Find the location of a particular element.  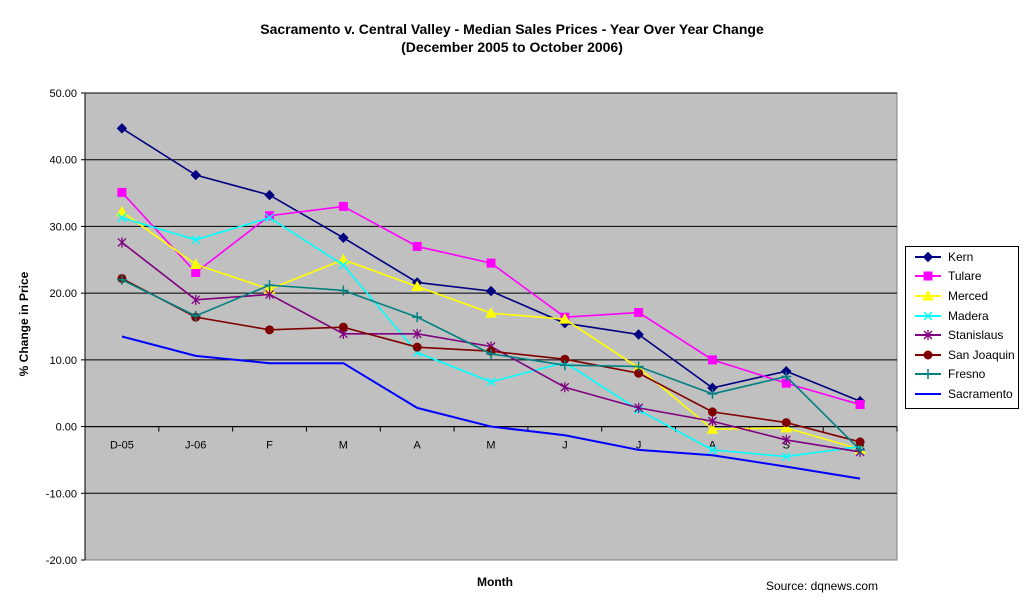

legend-swatch-sacramento is located at coordinates (928, 393).